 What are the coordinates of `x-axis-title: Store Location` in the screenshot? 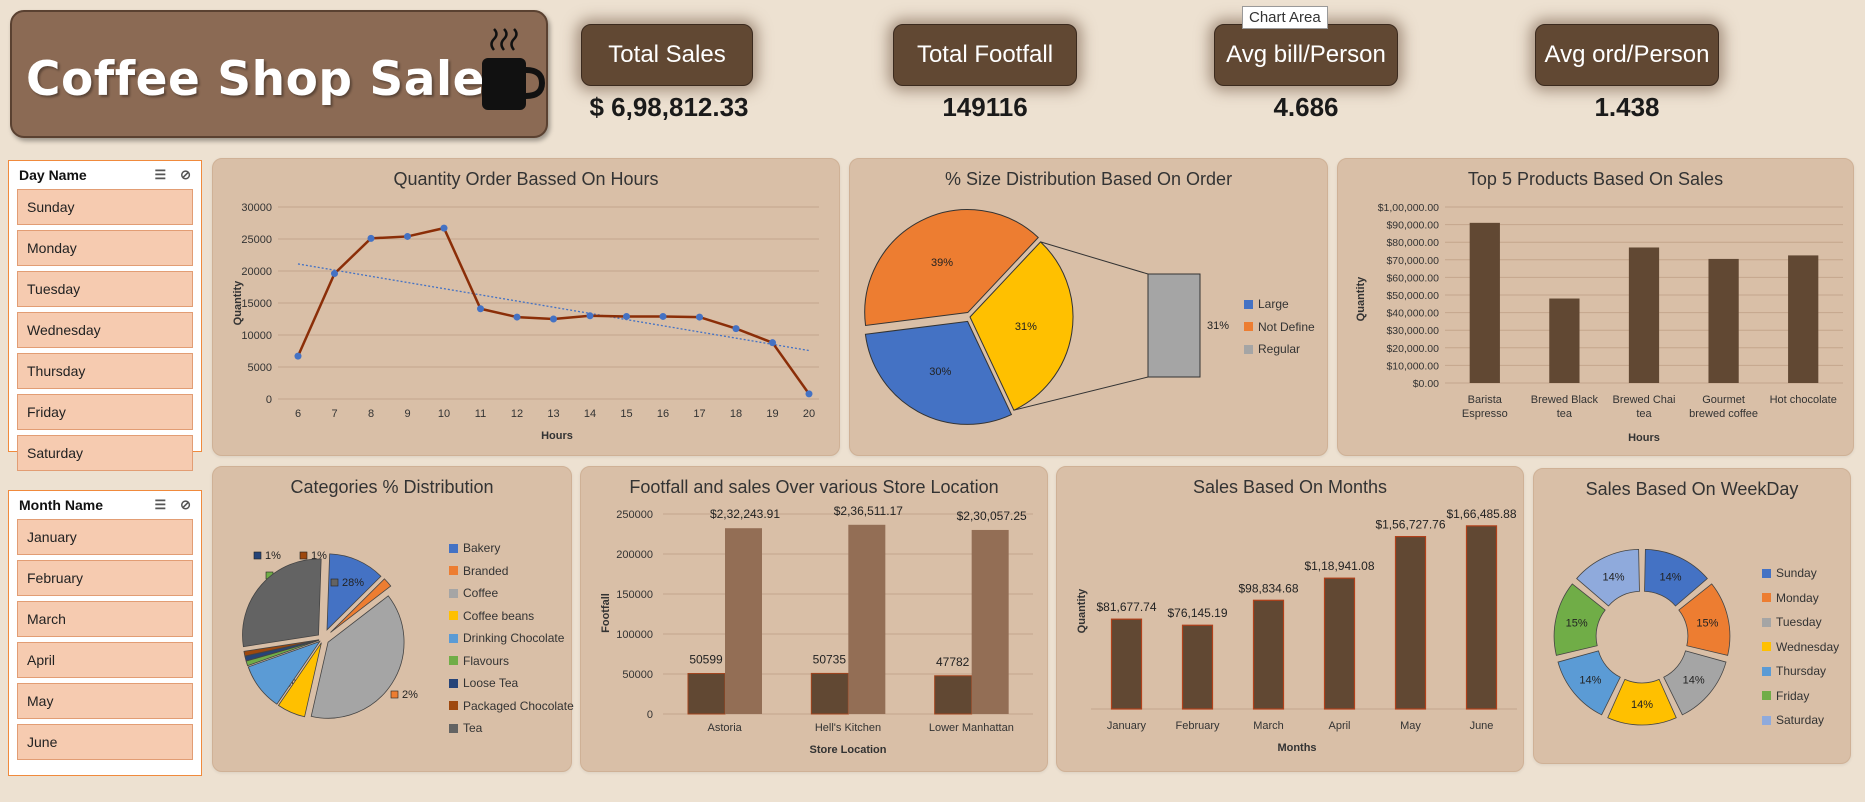 It's located at (847, 750).